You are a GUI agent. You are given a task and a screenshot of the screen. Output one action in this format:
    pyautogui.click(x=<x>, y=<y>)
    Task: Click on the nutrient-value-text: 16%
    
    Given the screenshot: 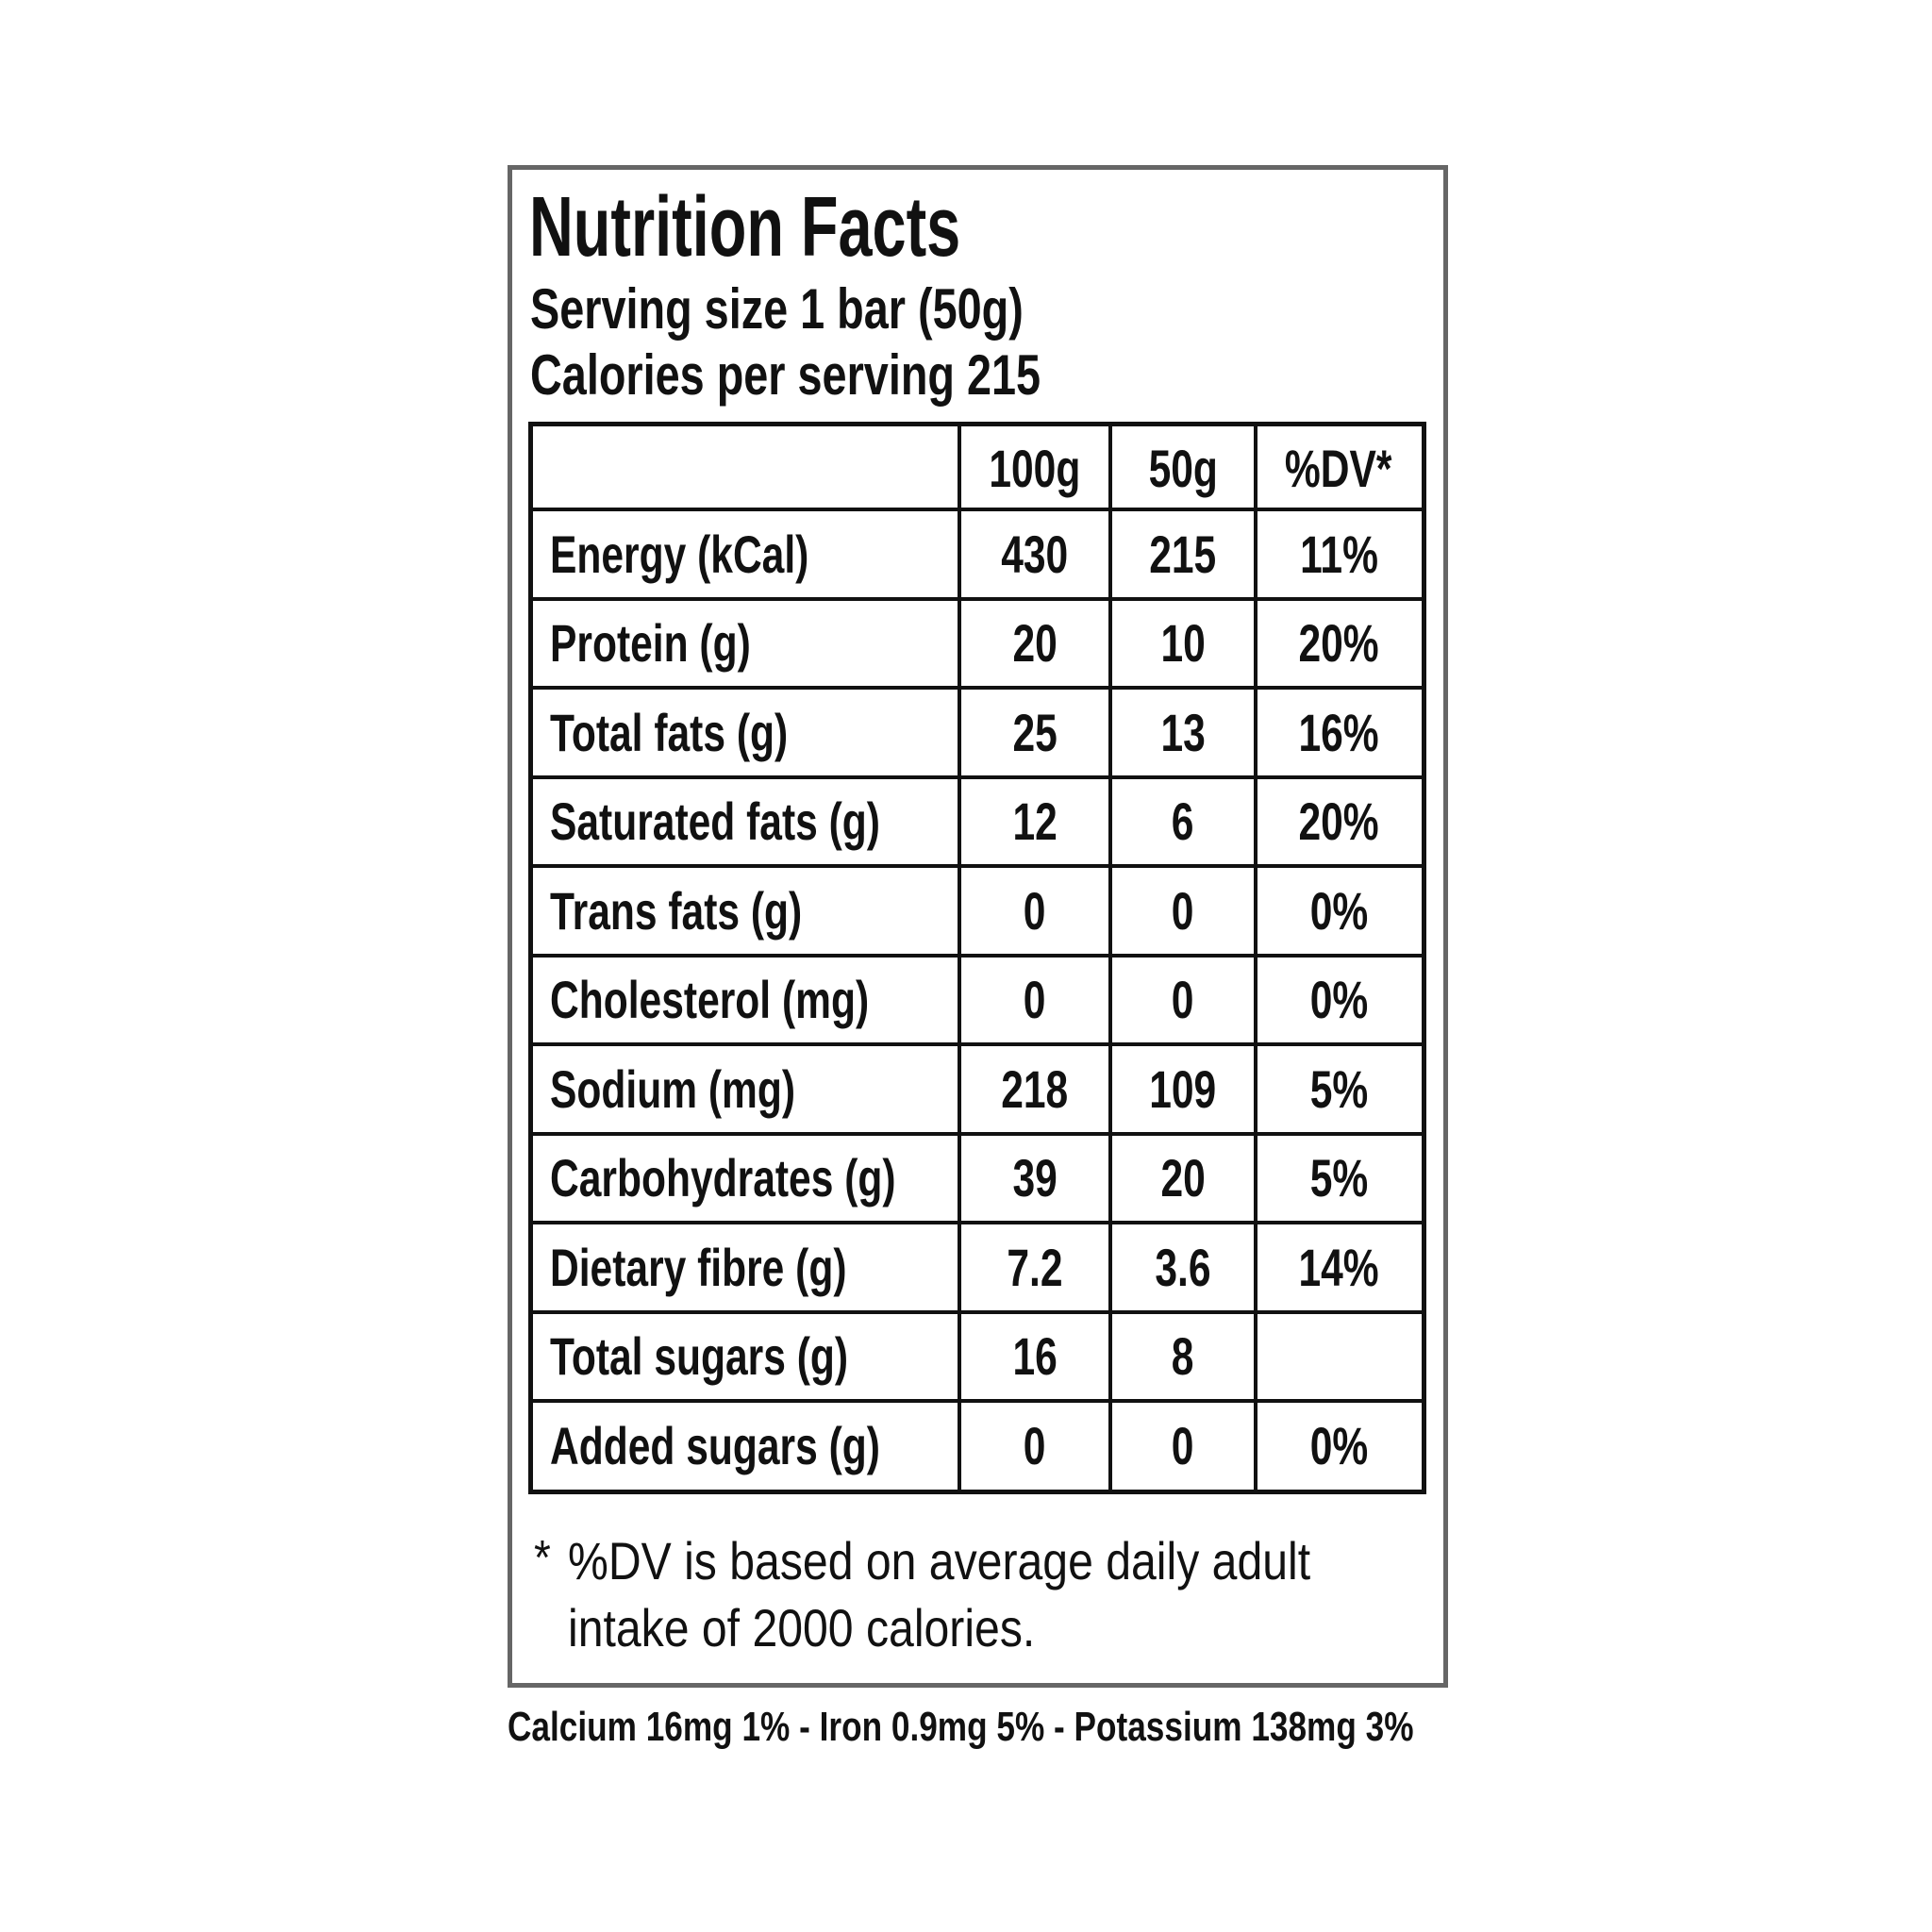 What is the action you would take?
    pyautogui.click(x=1339, y=732)
    